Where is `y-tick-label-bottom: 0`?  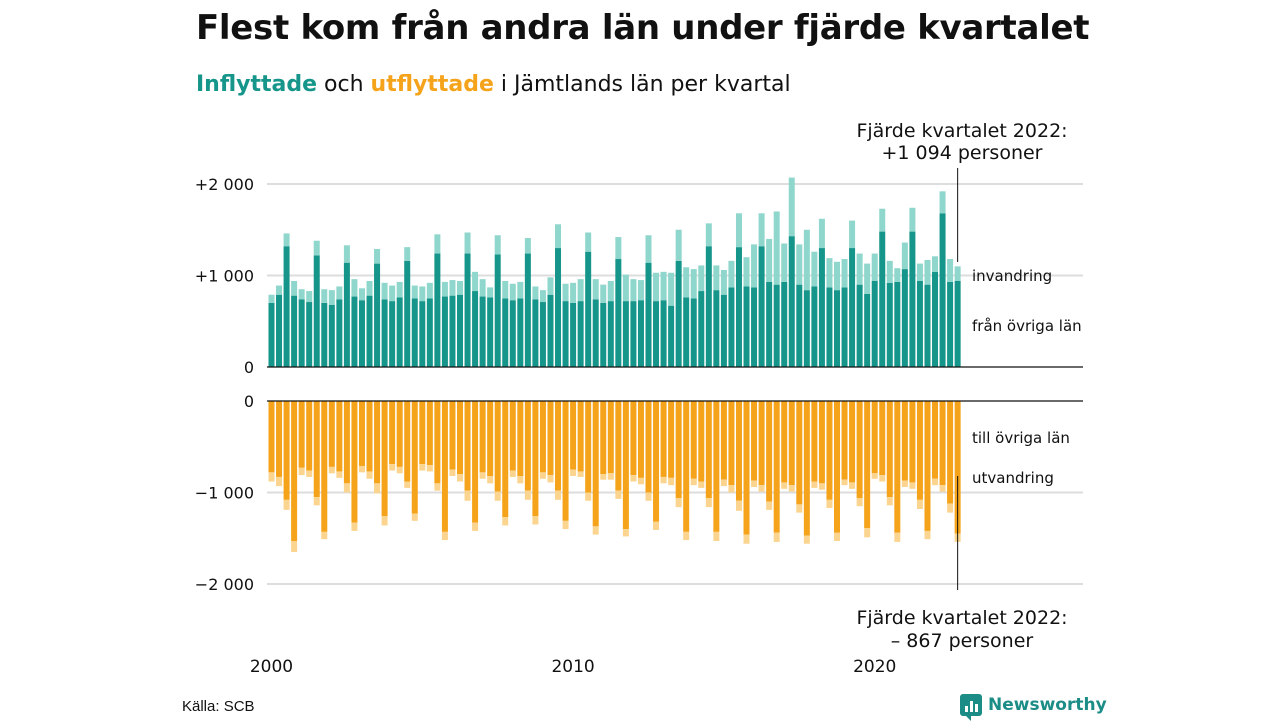 y-tick-label-bottom: 0 is located at coordinates (249, 401).